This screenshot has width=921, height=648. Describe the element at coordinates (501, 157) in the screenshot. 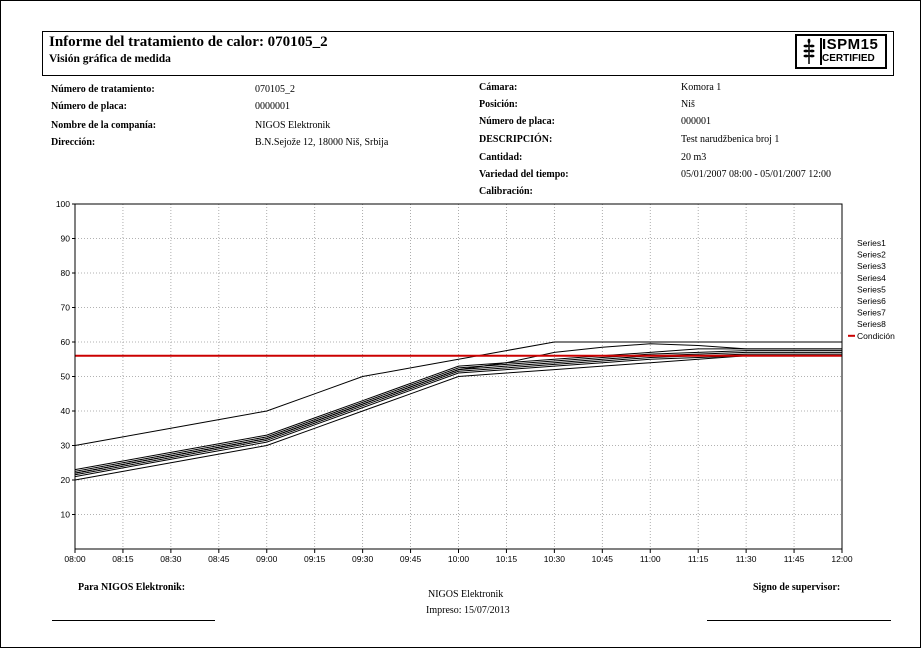

I see `info-label-quantity: Cantidad:` at that location.